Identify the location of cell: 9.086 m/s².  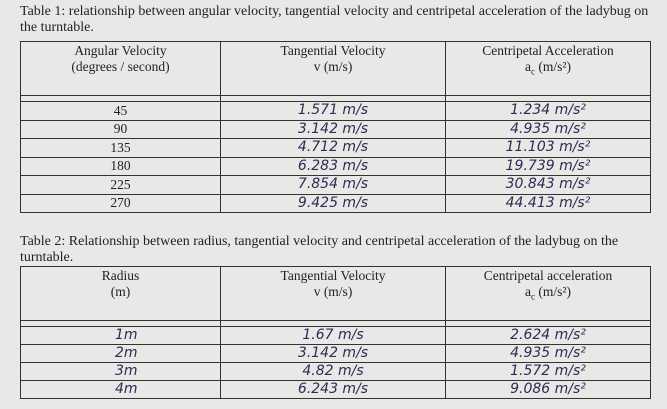
(548, 389).